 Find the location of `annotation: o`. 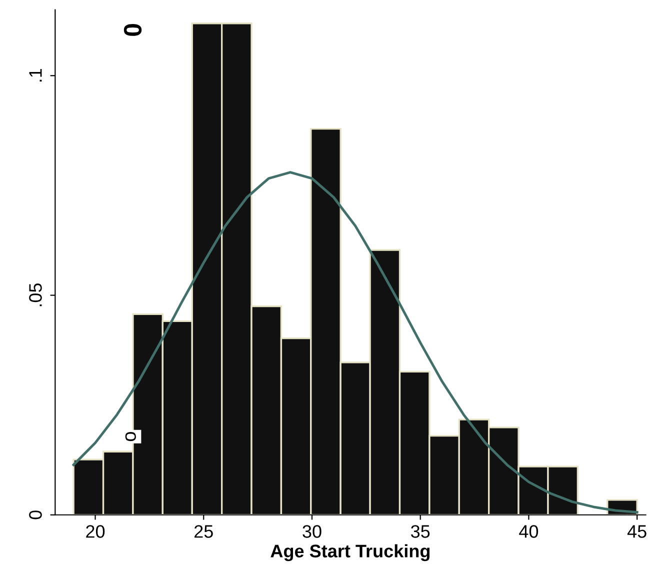

annotation: o is located at coordinates (130, 437).